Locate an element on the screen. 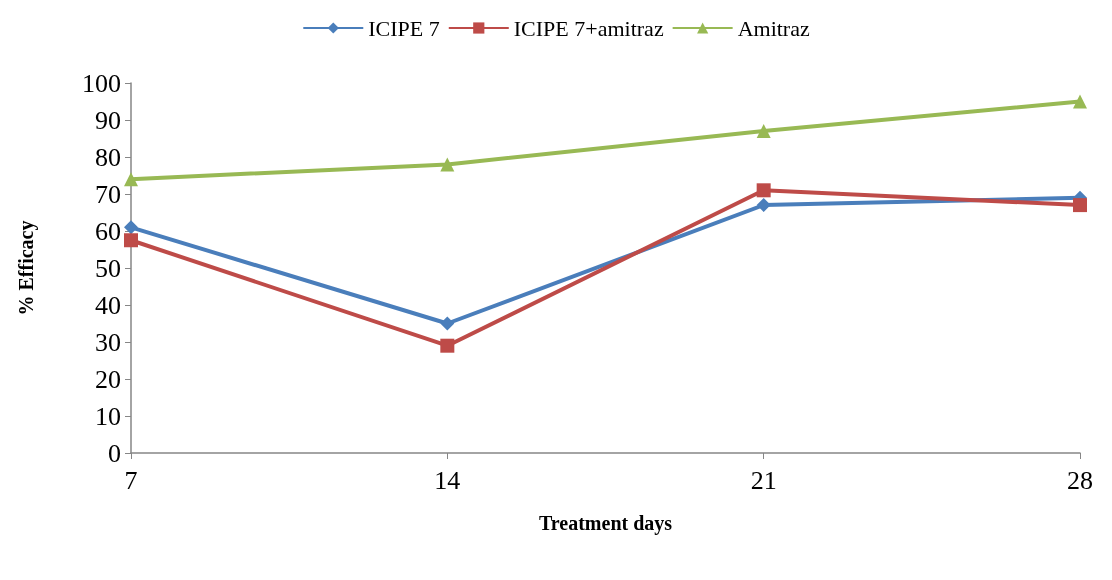  x-tick-label: 28 is located at coordinates (1080, 480).